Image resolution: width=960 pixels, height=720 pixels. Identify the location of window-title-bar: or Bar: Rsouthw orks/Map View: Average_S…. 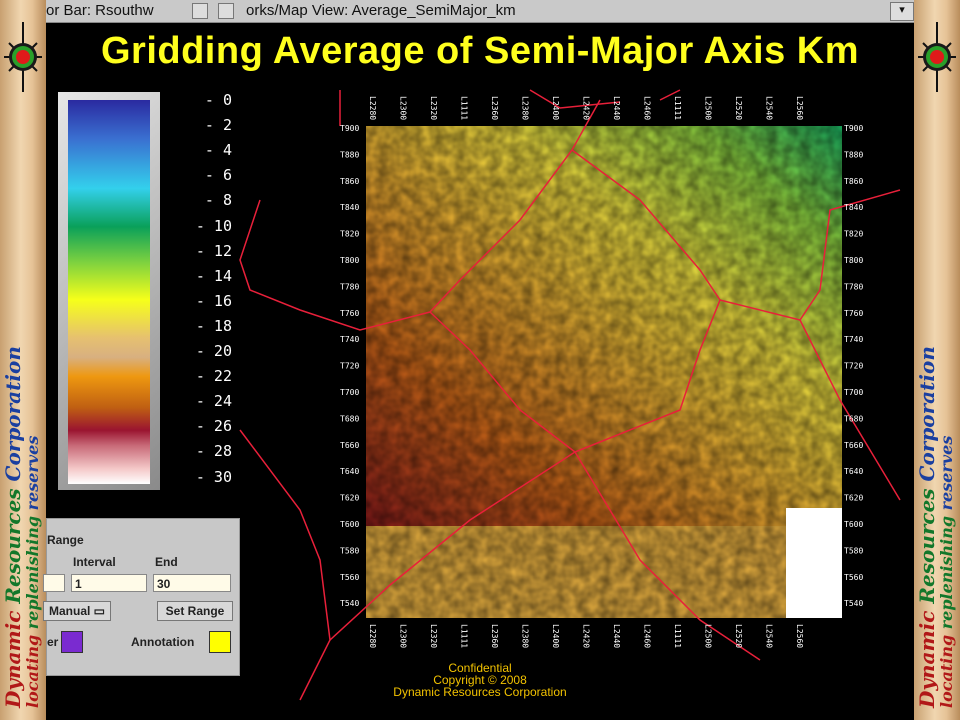
(480, 11).